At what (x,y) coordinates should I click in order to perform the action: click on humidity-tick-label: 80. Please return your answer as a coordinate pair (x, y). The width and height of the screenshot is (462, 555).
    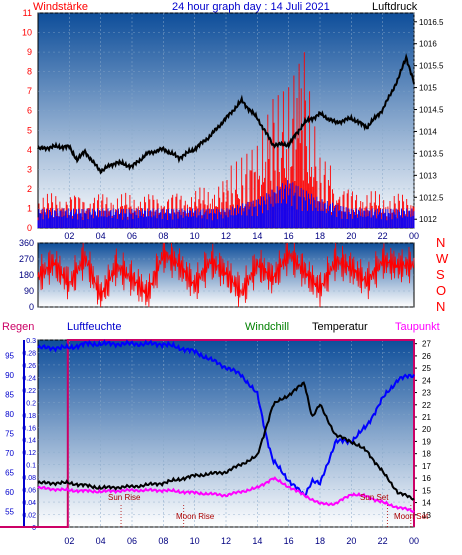
    Looking at the image, I should click on (9, 414).